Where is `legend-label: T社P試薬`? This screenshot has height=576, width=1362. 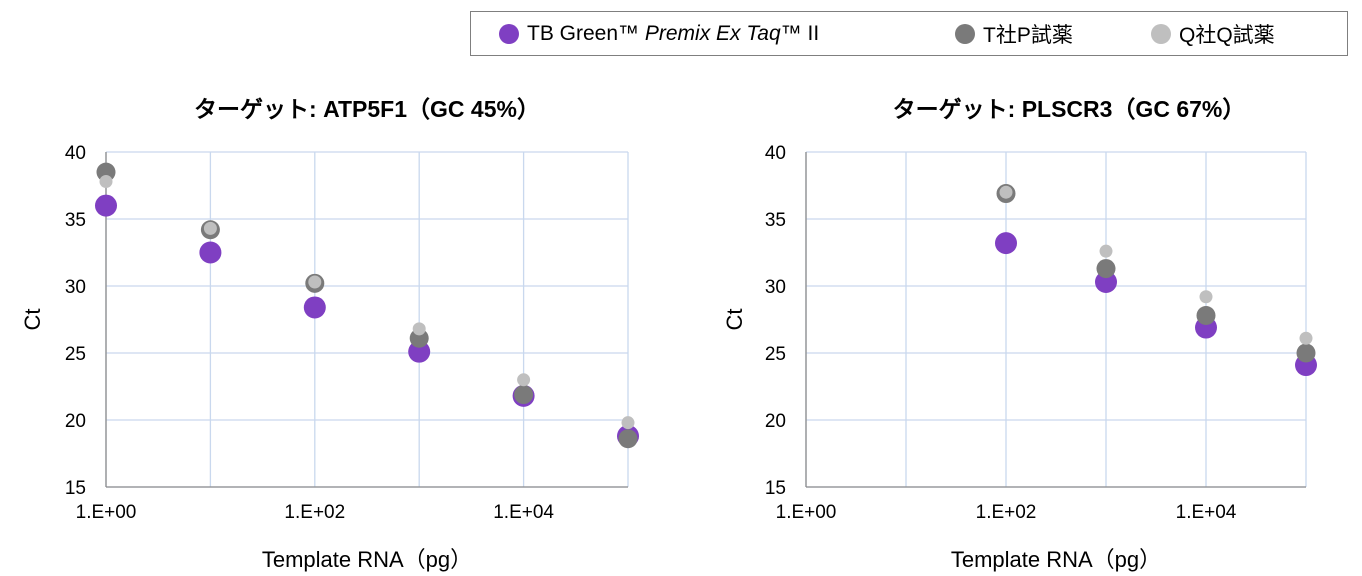 legend-label: T社P試薬 is located at coordinates (1028, 35).